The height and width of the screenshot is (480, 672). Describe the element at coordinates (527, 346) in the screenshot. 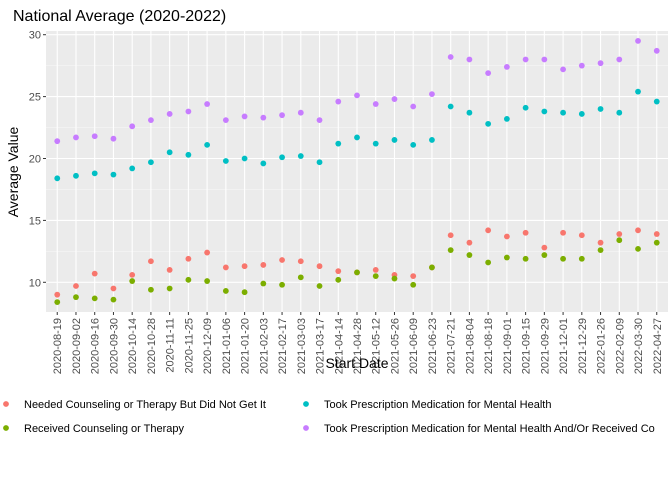

I see `x-tick-label: 2021-09-15` at that location.